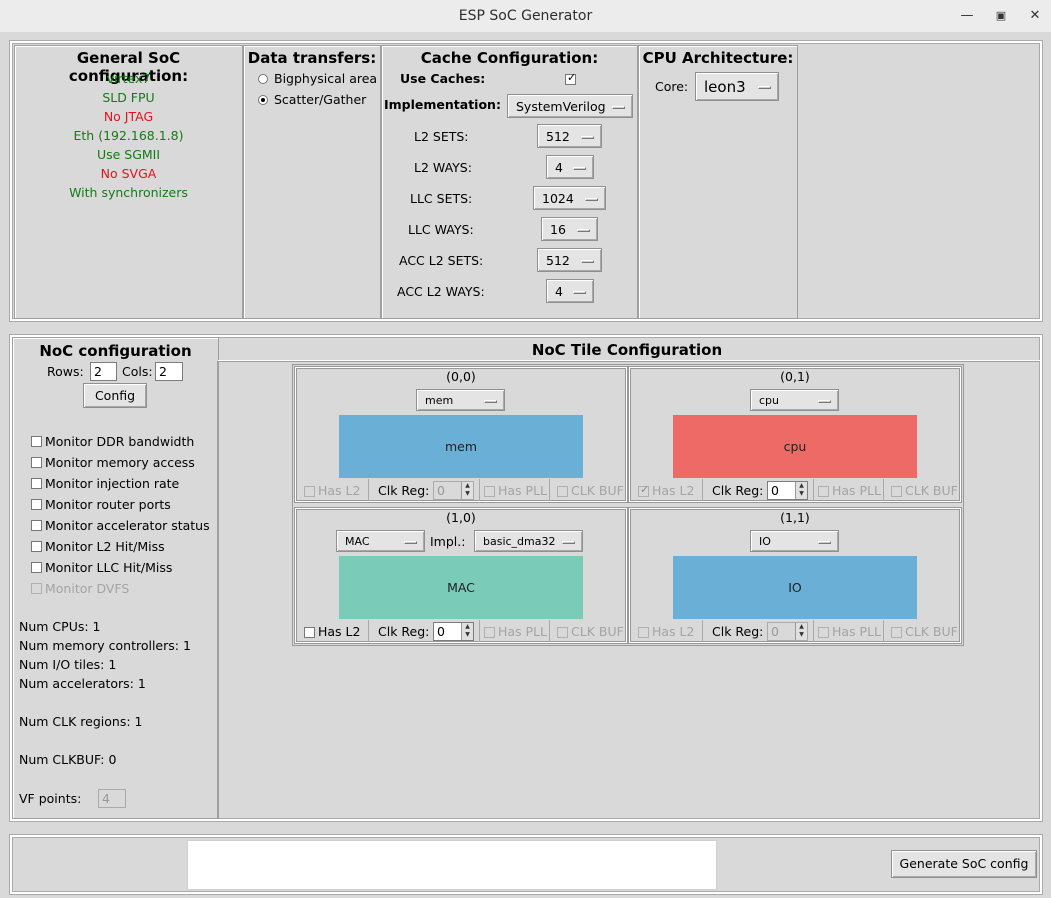 Image resolution: width=1051 pixels, height=898 pixels. I want to click on has-l2-checkbox: ✓, so click(644, 490).